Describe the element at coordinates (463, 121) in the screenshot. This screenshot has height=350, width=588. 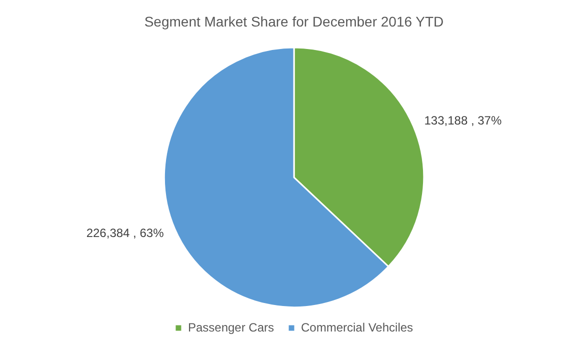
I see `data-label: 133,188 , 37%` at that location.